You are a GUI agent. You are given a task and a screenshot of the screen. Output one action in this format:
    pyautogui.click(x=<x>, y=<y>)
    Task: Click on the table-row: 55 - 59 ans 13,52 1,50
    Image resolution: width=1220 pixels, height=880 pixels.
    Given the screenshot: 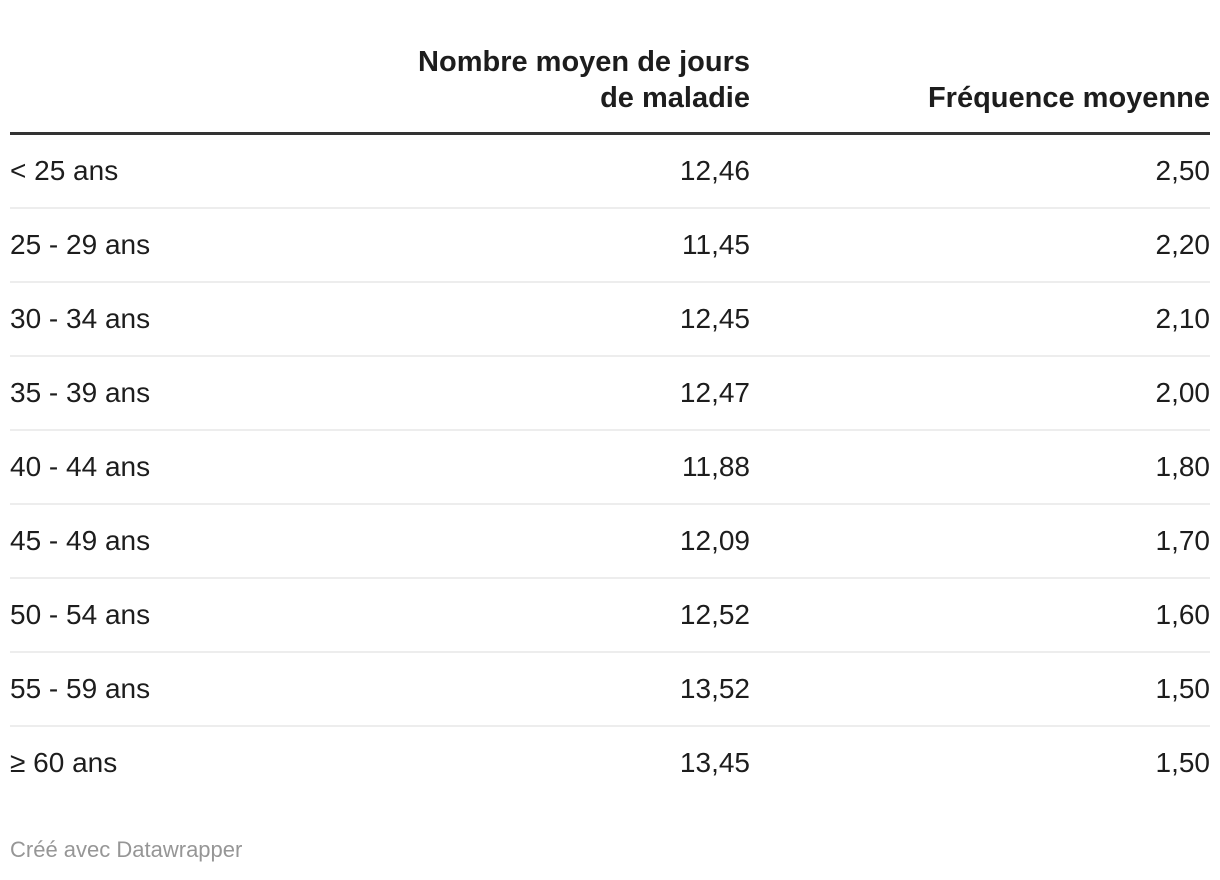 What is the action you would take?
    pyautogui.click(x=610, y=689)
    